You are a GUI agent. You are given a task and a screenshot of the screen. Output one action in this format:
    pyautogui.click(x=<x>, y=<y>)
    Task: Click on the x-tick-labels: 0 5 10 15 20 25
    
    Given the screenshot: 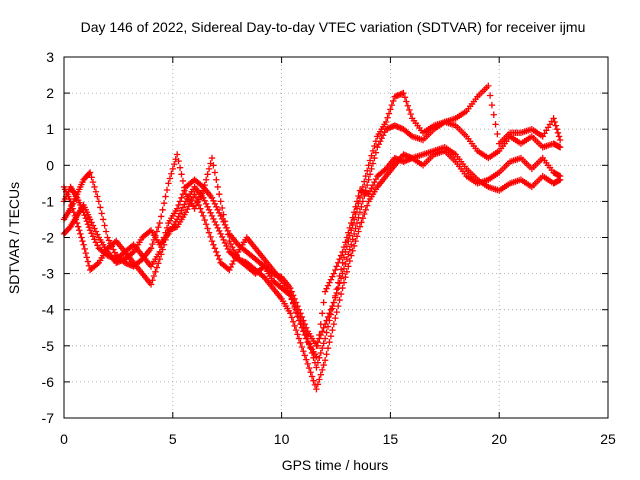 What is the action you would take?
    pyautogui.click(x=338, y=439)
    